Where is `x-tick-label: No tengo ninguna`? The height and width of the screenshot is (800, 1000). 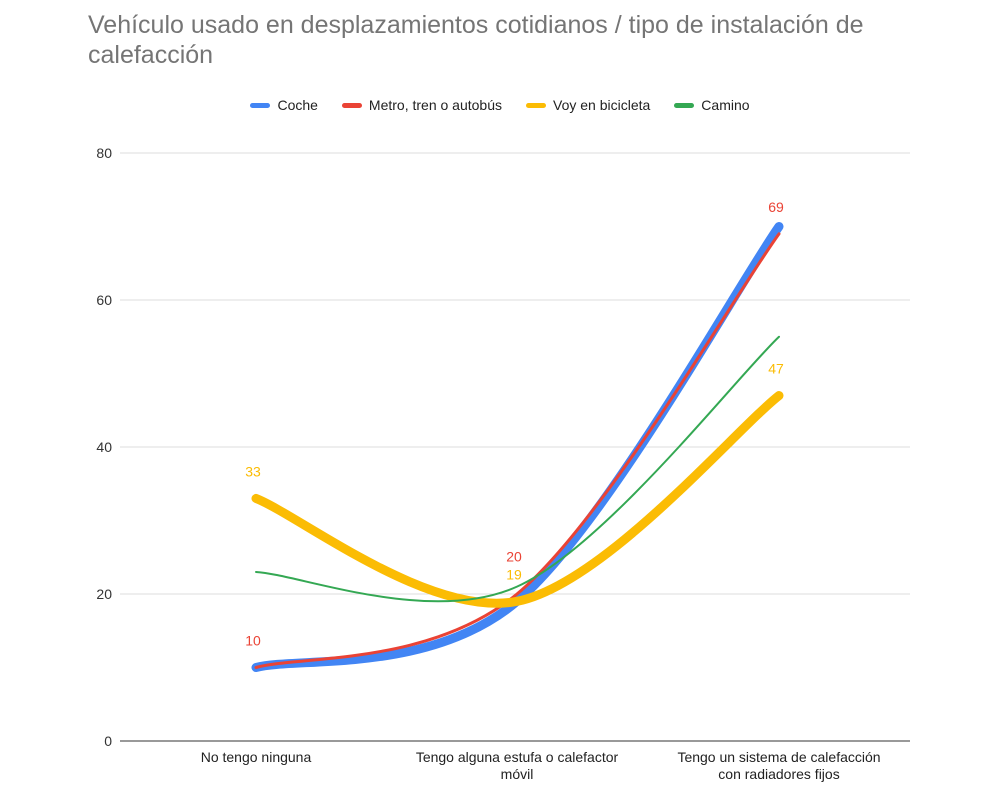
x-tick-label: No tengo ninguna is located at coordinates (256, 757).